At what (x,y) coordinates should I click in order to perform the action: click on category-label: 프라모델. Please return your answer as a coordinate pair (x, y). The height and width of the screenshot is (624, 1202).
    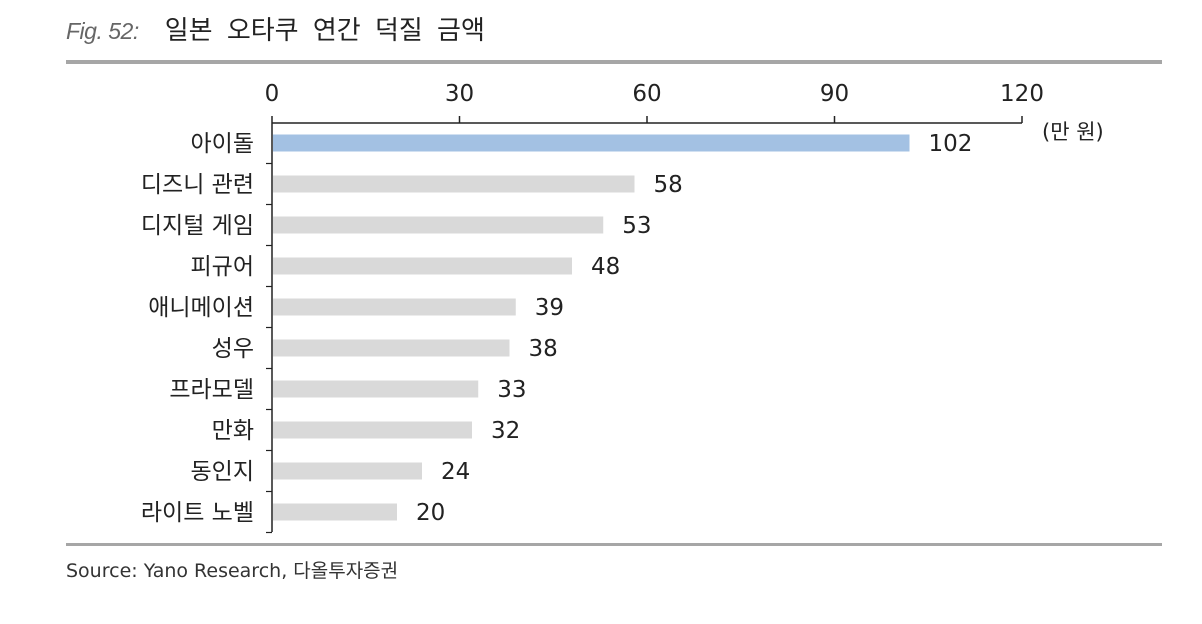
    Looking at the image, I should click on (211, 390).